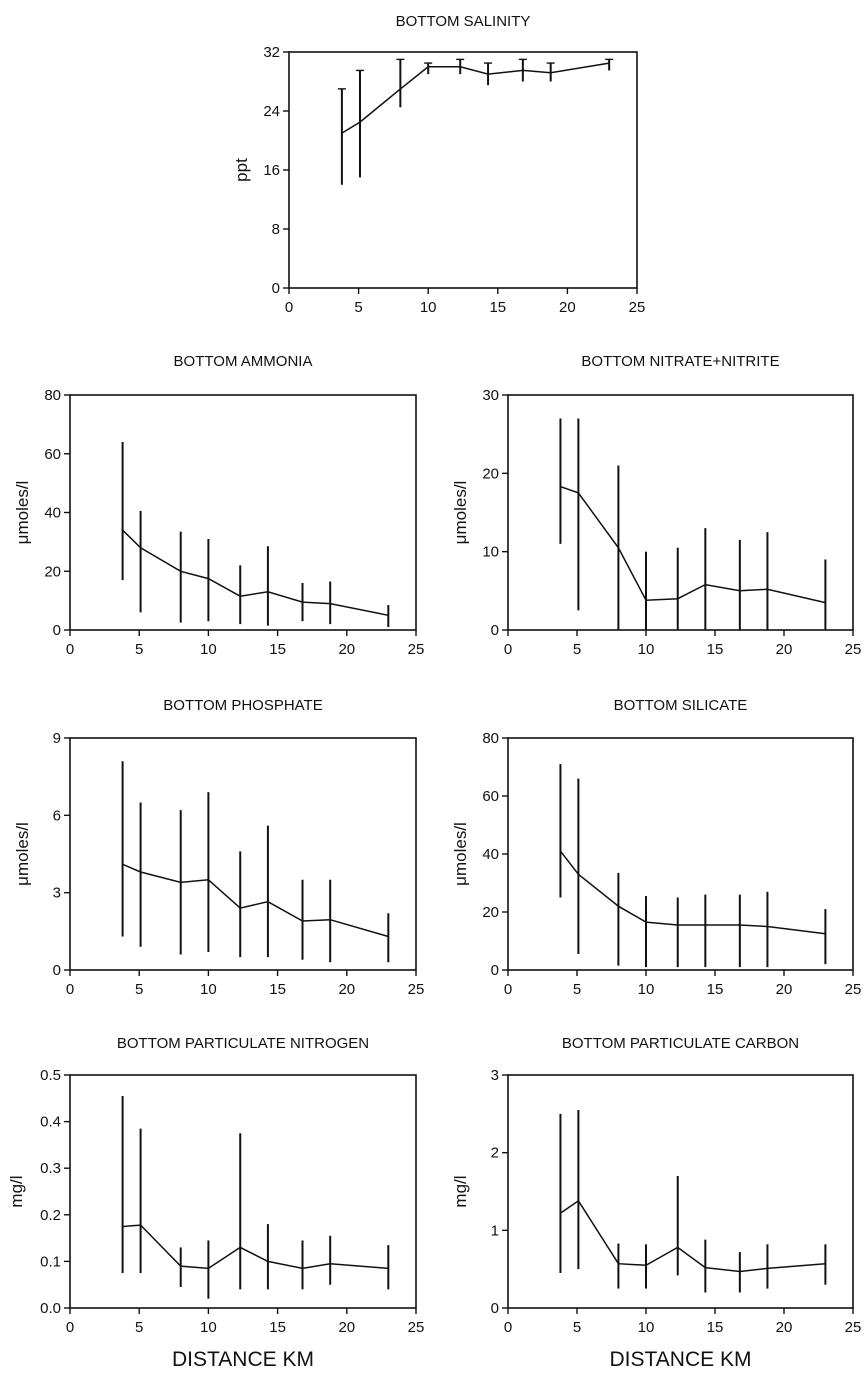  Describe the element at coordinates (680, 1043) in the screenshot. I see `chart-title: BOTTOM PARTICULATE CARBON` at that location.